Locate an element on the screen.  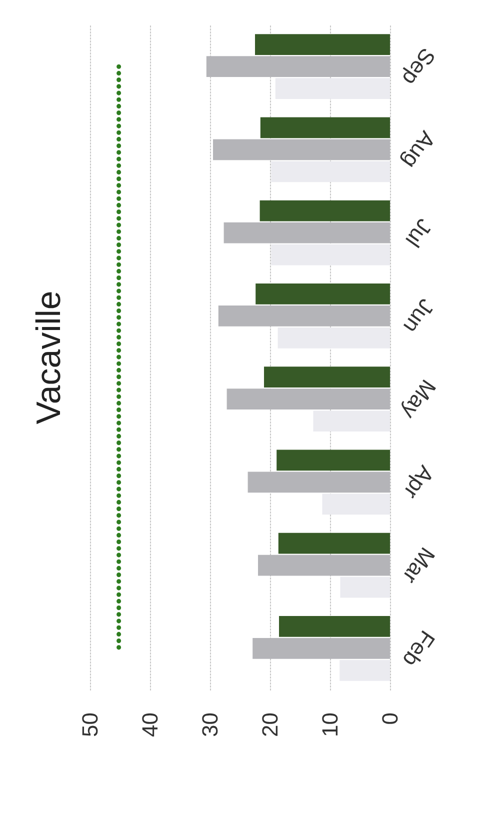
y-tick-label: Mar is located at coordinates (419, 565).